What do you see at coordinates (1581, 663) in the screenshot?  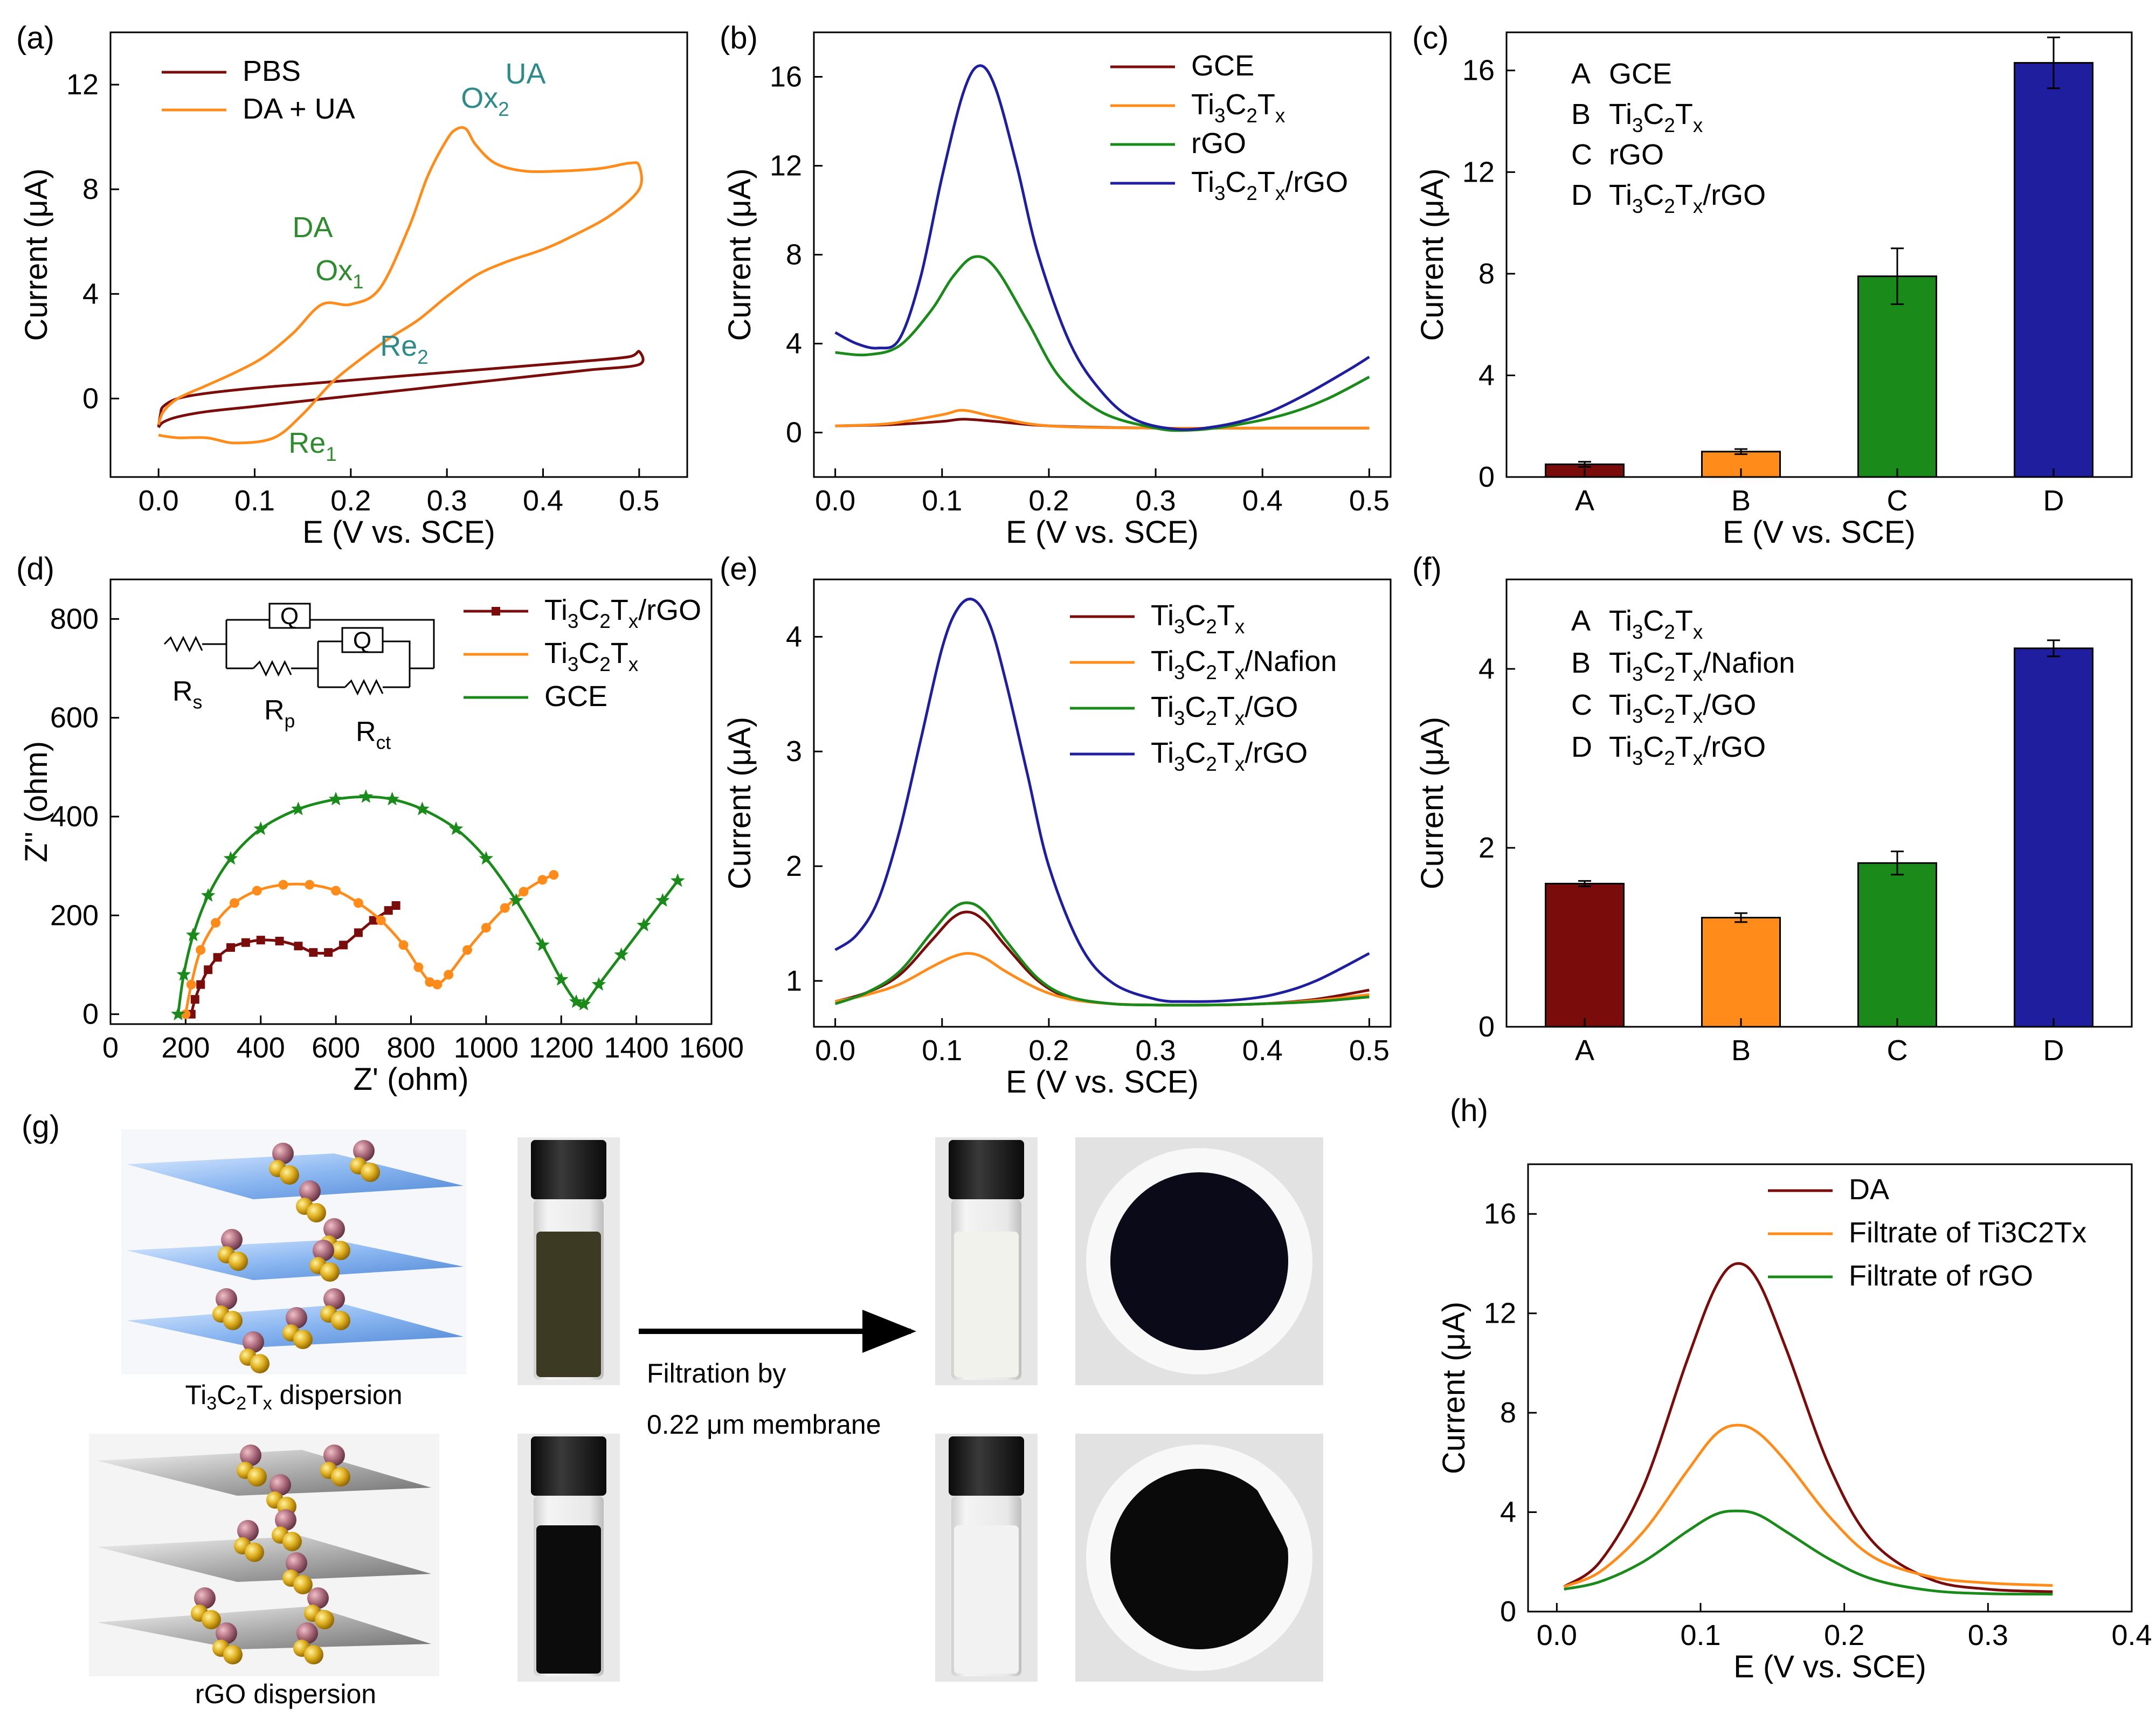 I see `legend-letter: B` at bounding box center [1581, 663].